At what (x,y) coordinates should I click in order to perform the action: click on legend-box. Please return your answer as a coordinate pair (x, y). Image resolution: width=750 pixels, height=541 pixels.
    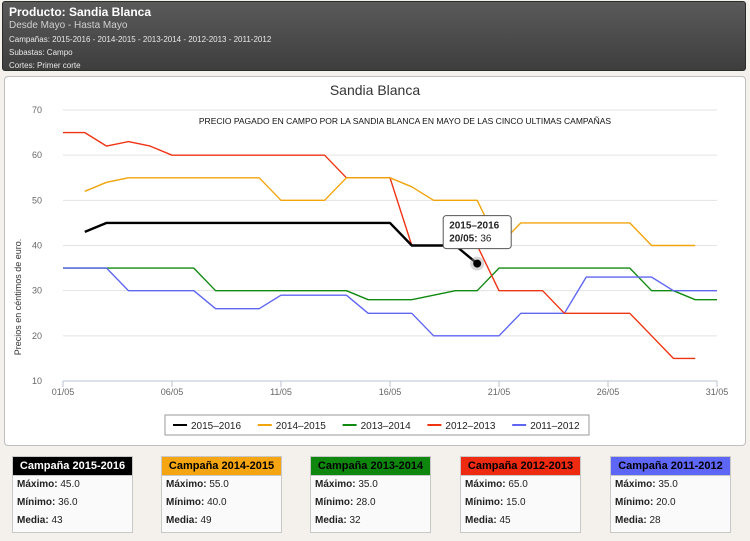
    Looking at the image, I should click on (377, 425).